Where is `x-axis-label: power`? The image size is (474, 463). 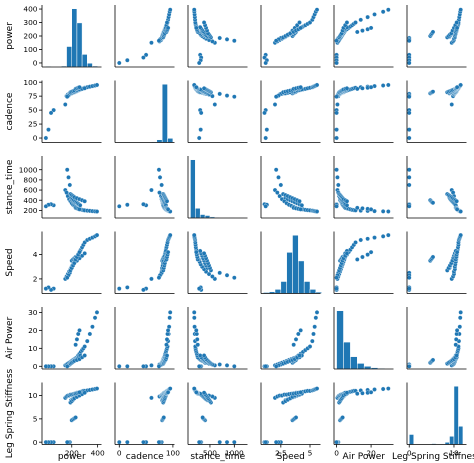 x-axis-label: power is located at coordinates (72, 457).